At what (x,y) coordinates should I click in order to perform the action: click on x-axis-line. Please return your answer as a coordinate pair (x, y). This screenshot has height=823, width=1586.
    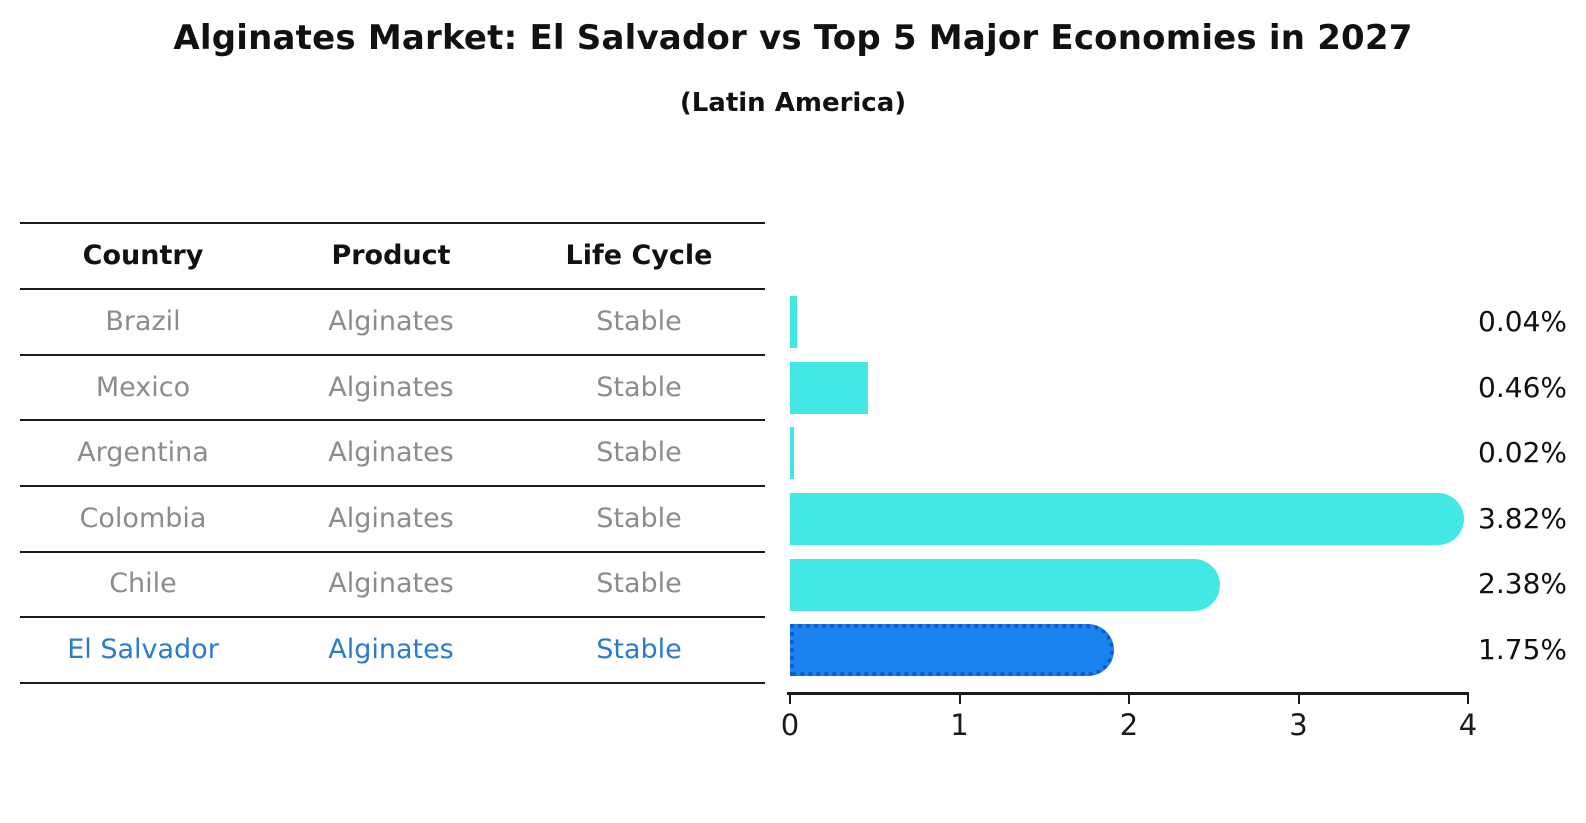
    Looking at the image, I should click on (1128, 693).